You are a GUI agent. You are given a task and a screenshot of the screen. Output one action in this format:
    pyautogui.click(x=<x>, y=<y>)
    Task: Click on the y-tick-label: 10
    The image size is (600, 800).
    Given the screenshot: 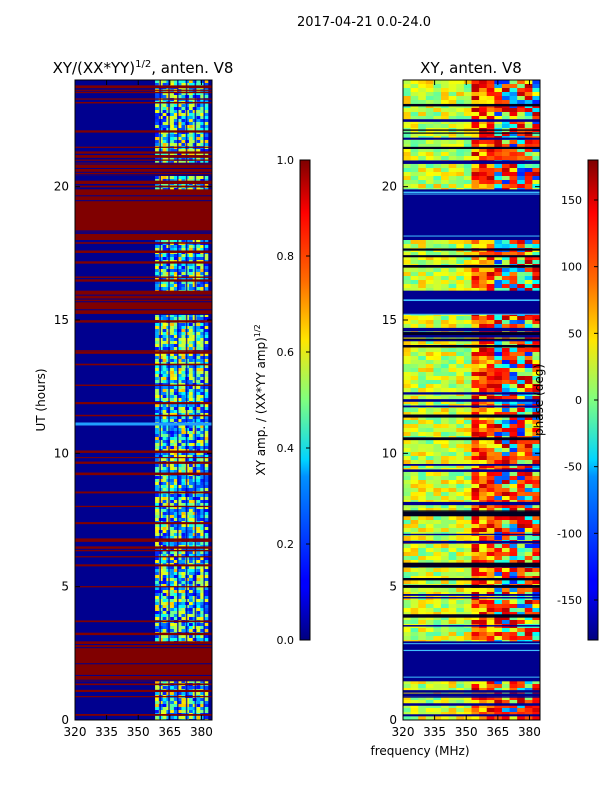 What is the action you would take?
    pyautogui.click(x=61, y=453)
    